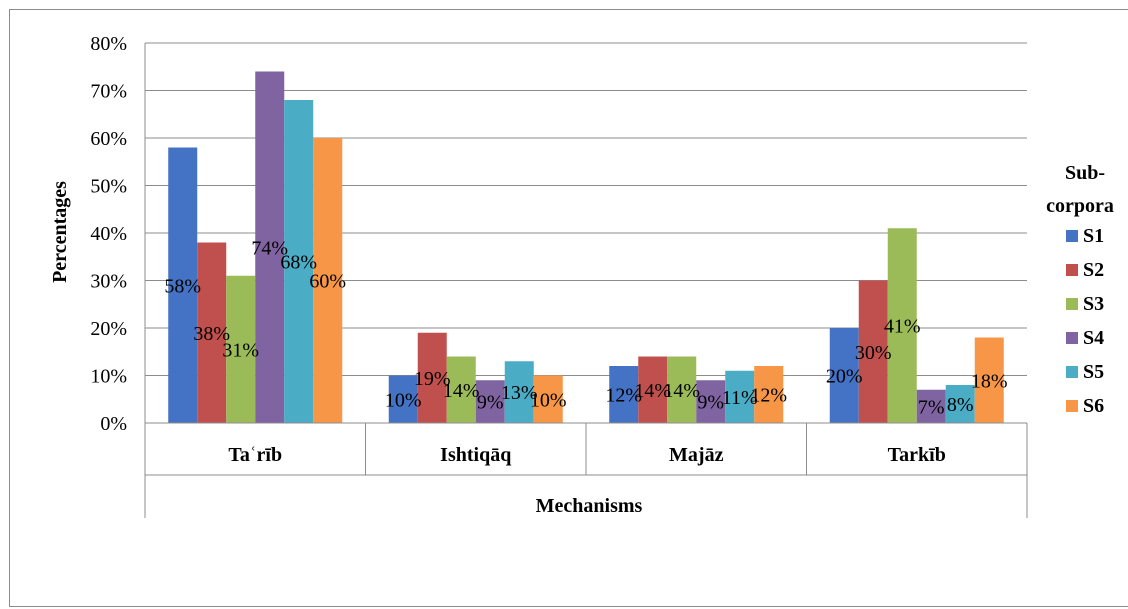 The image size is (1128, 609). I want to click on data-label: 58%, so click(182, 286).